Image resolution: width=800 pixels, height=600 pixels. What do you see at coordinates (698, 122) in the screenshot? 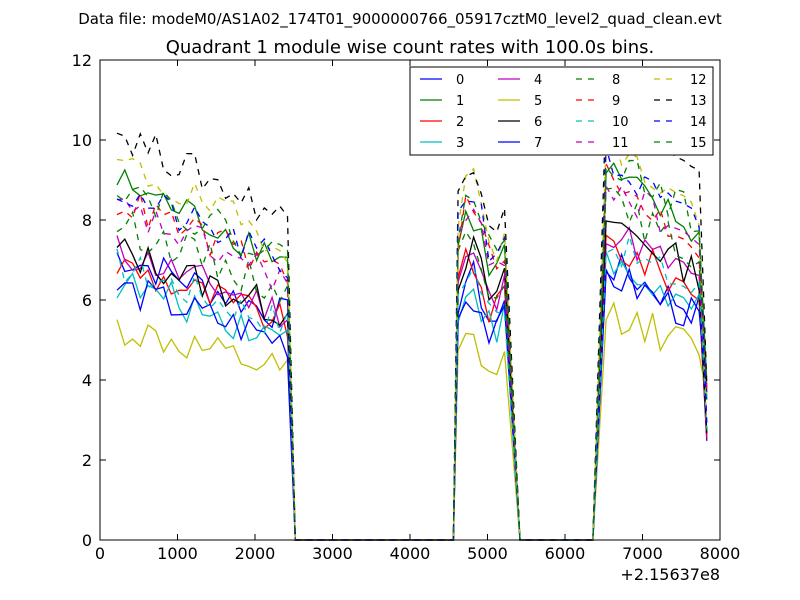
I see `legend-label: 14` at bounding box center [698, 122].